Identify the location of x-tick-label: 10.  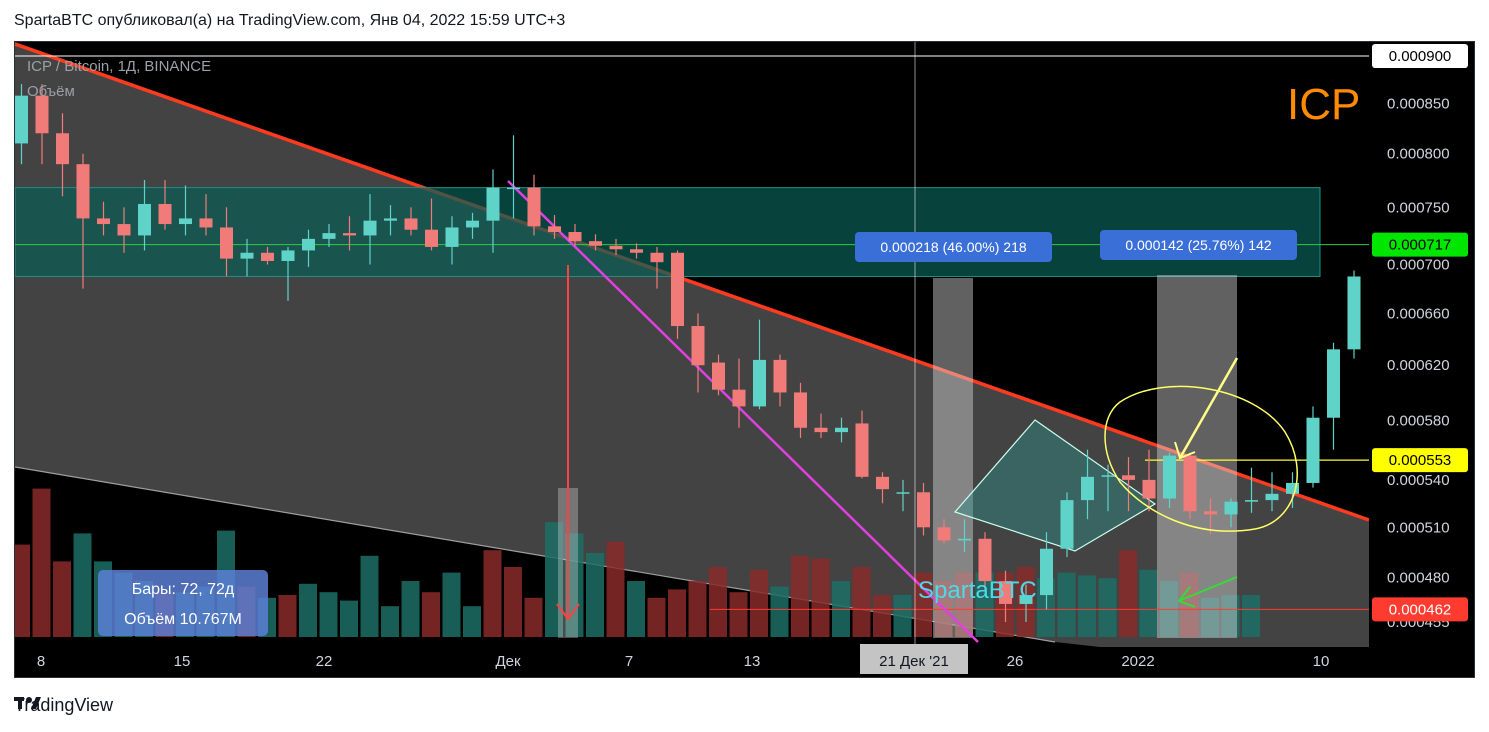
(1321, 661).